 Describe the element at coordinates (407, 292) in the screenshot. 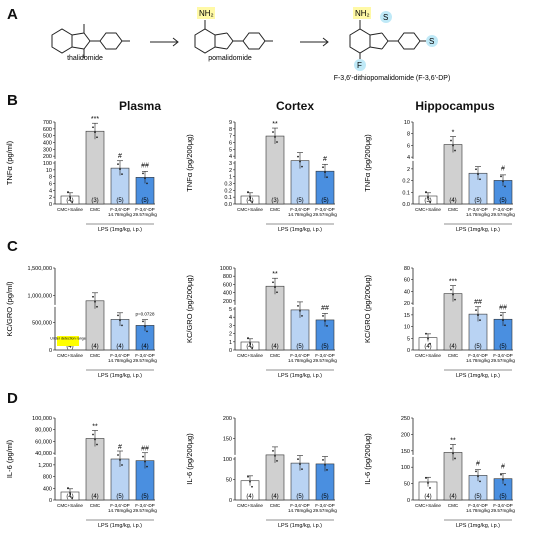

I see `y-tick-label: 40` at that location.